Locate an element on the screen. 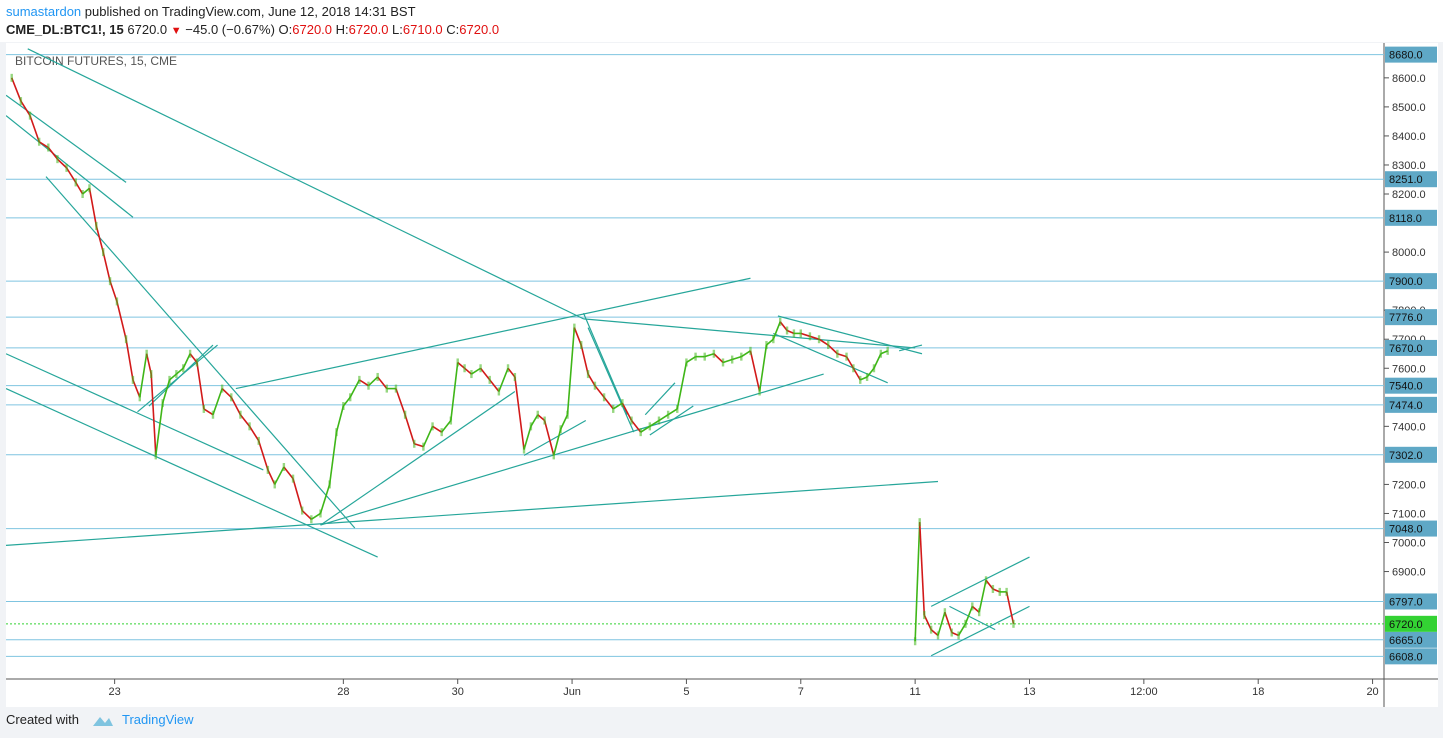 This screenshot has height=738, width=1443. low-value: 6710.0 is located at coordinates (422, 29).